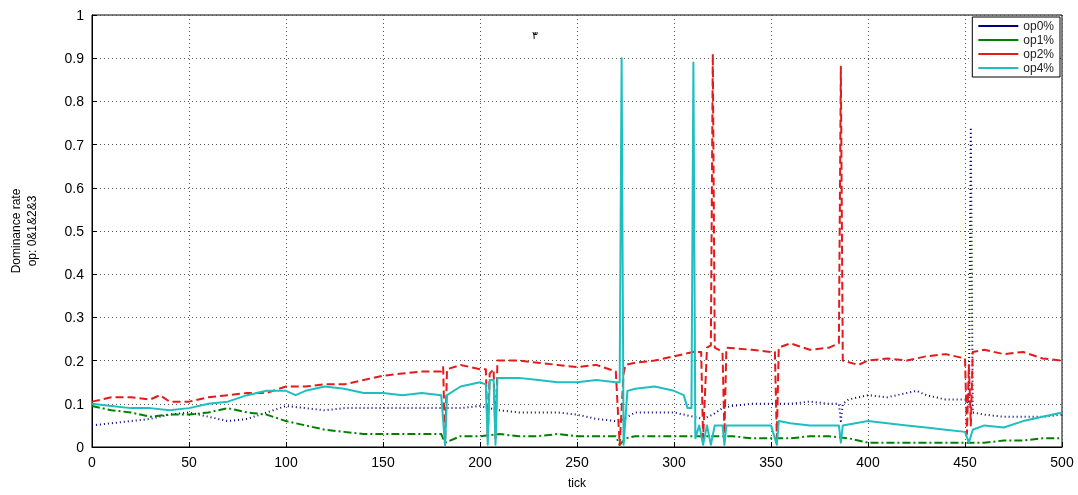 This screenshot has height=495, width=1078. I want to click on legend-label: op1%, so click(1039, 40).